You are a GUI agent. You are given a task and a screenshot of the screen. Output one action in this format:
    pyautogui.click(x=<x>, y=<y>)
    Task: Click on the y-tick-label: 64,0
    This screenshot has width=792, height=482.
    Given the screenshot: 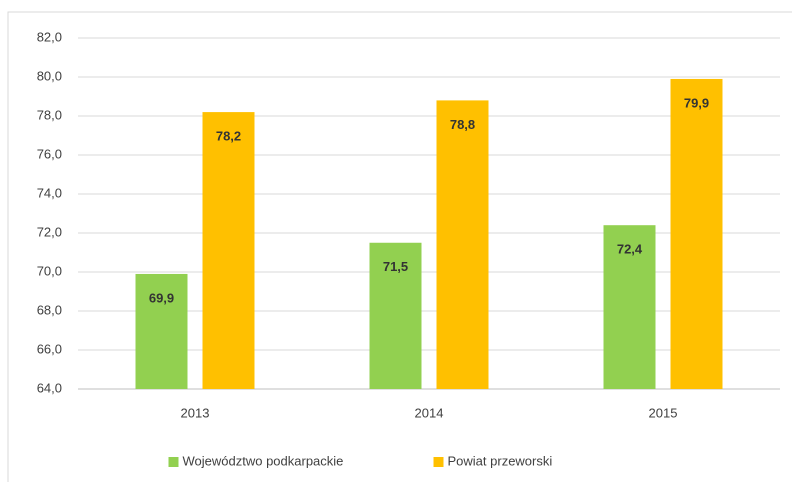 What is the action you would take?
    pyautogui.click(x=49, y=387)
    